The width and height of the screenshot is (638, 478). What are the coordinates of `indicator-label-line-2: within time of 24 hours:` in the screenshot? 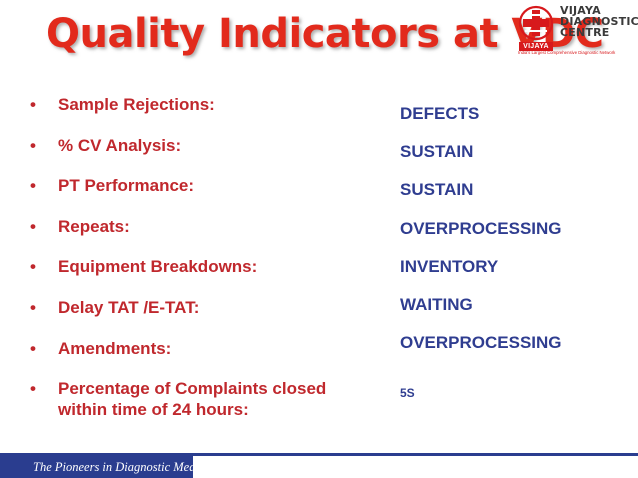 It's located at (153, 410).